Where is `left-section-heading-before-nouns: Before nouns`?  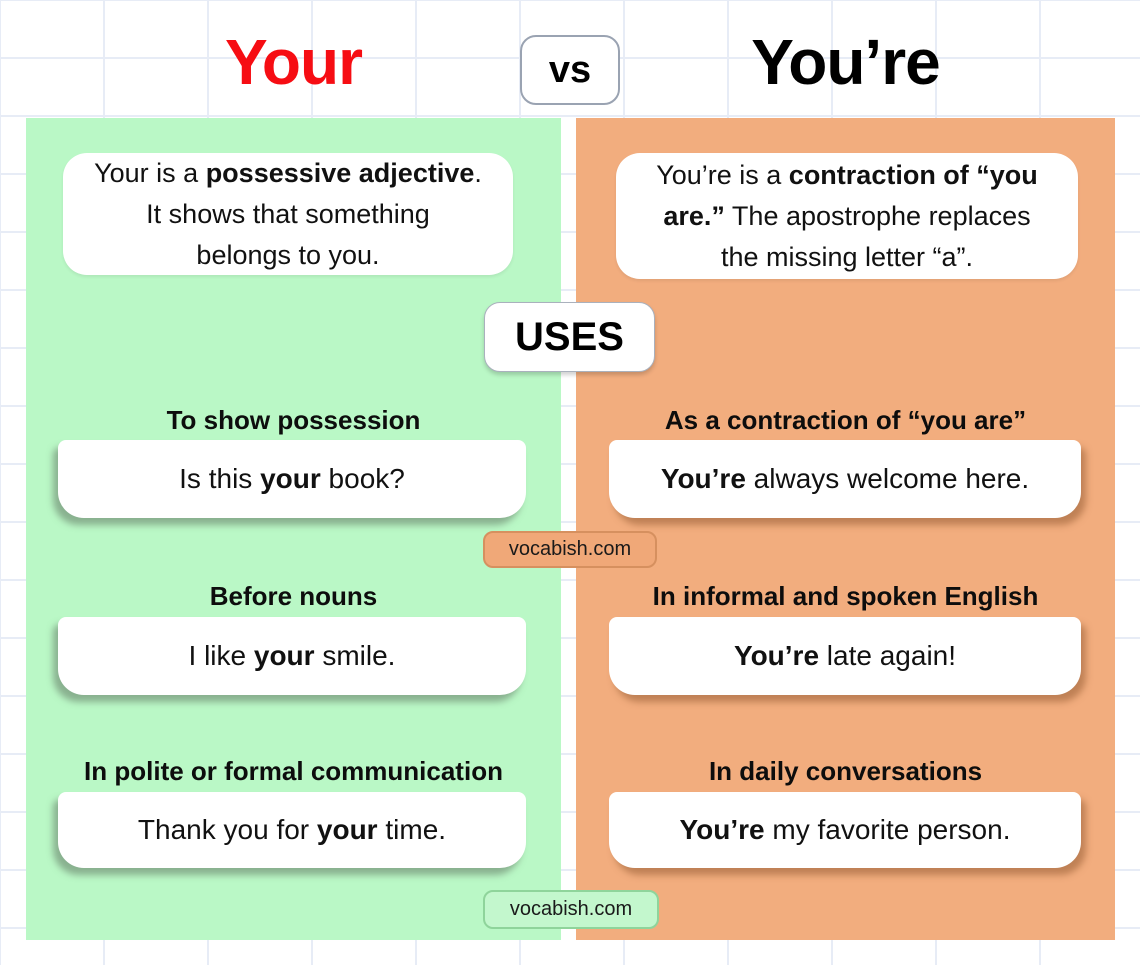 left-section-heading-before-nouns: Before nouns is located at coordinates (293, 596).